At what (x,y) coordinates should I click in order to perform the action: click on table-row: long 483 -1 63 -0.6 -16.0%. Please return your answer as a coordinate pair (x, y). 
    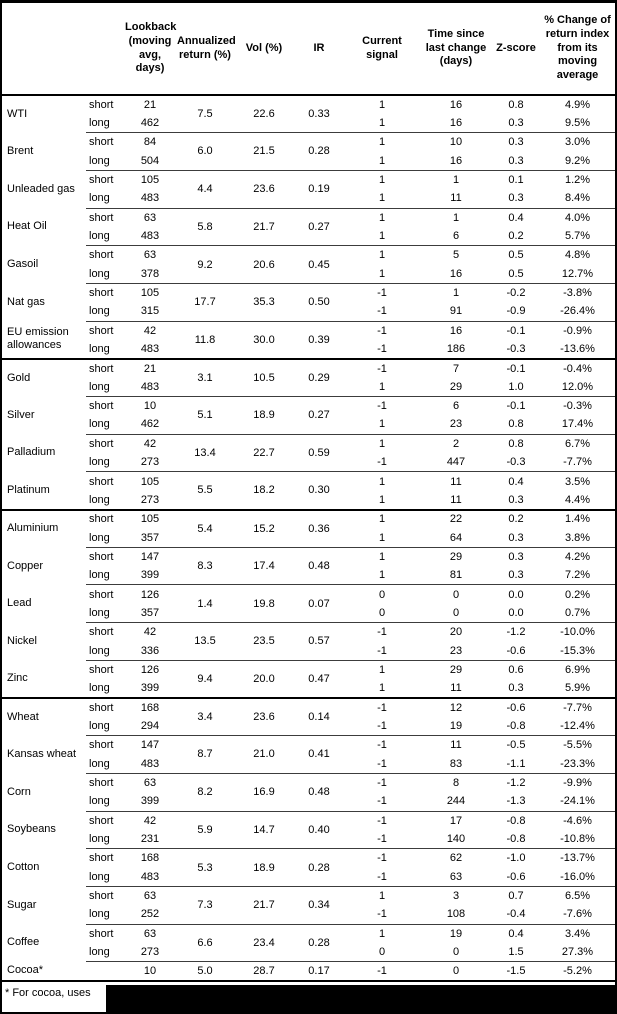
    Looking at the image, I should click on (308, 877).